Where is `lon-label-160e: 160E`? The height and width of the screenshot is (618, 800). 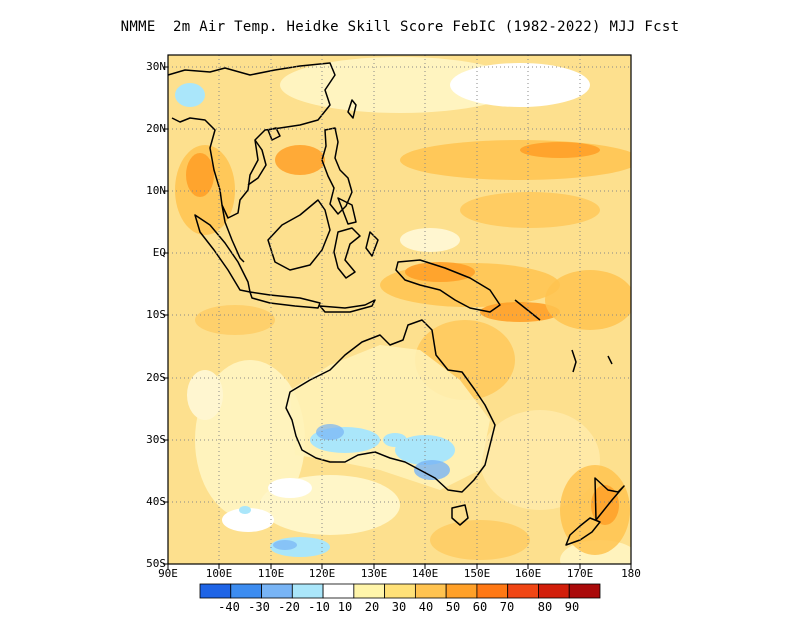 lon-label-160e: 160E is located at coordinates (528, 573).